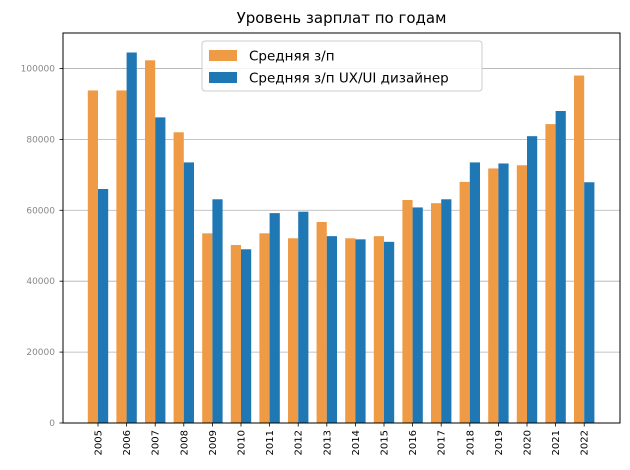 Image resolution: width=630 pixels, height=470 pixels. I want to click on bar-avg-salary-2012, so click(293, 330).